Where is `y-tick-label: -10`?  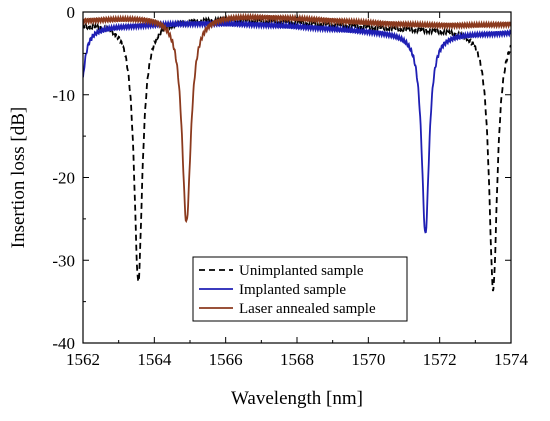 y-tick-label: -10 is located at coordinates (63, 95).